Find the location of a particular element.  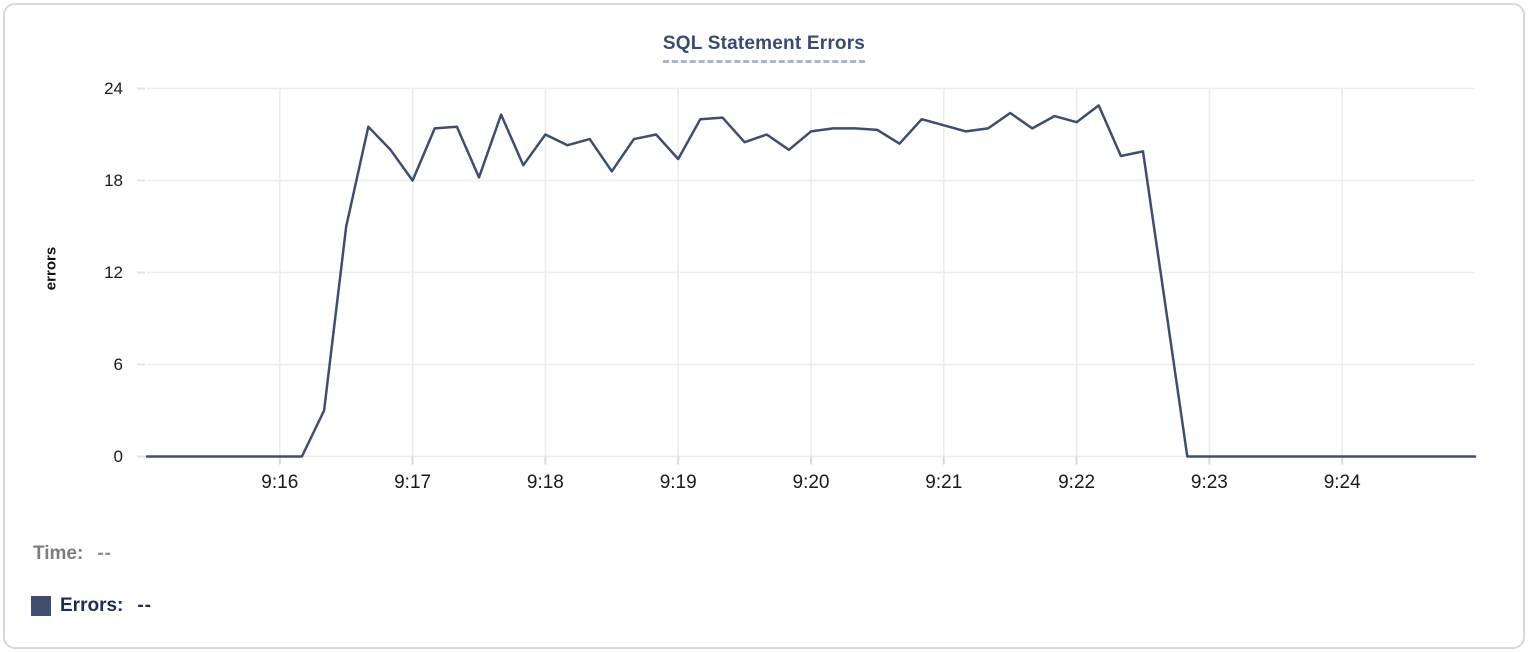

tooltip-time-row: Time: -- is located at coordinates (72, 554).